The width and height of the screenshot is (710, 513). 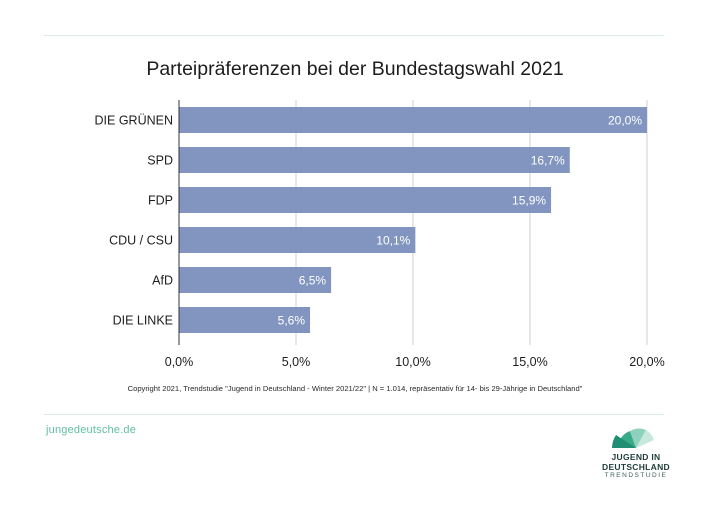 What do you see at coordinates (412, 362) in the screenshot?
I see `x-tick-label: 10,0%` at bounding box center [412, 362].